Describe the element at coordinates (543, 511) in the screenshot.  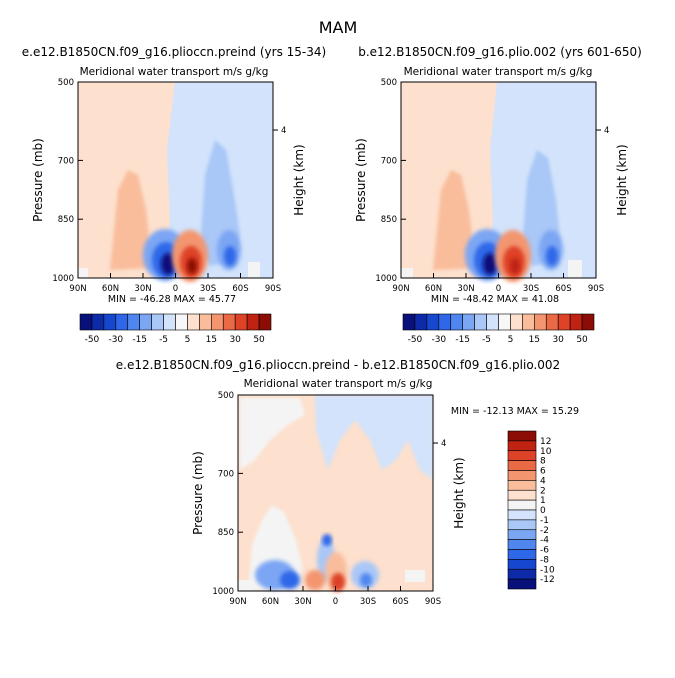
I see `colorbar-label: 0` at that location.